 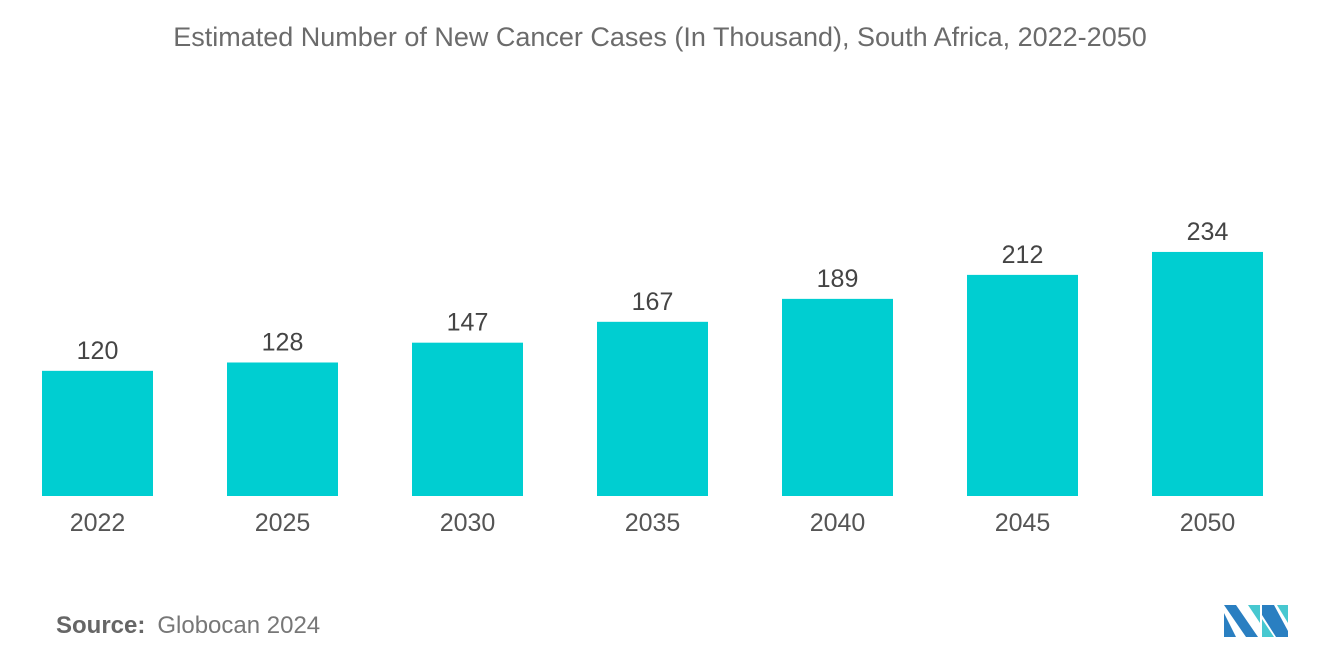 What do you see at coordinates (838, 279) in the screenshot?
I see `data-label: 189` at bounding box center [838, 279].